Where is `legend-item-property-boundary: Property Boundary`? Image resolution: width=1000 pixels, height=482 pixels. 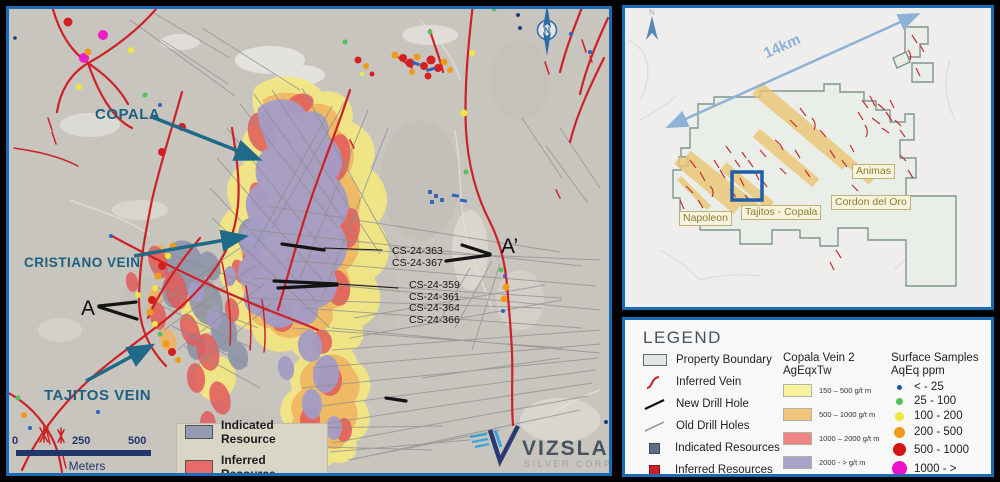 legend-item-property-boundary: Property Boundary is located at coordinates (707, 360).